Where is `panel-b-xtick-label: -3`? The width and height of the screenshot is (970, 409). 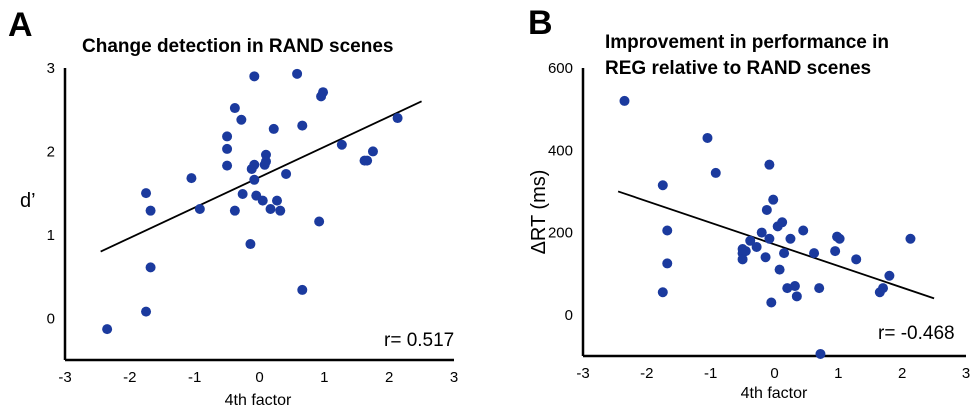 panel-b-xtick-label: -3 is located at coordinates (582, 373).